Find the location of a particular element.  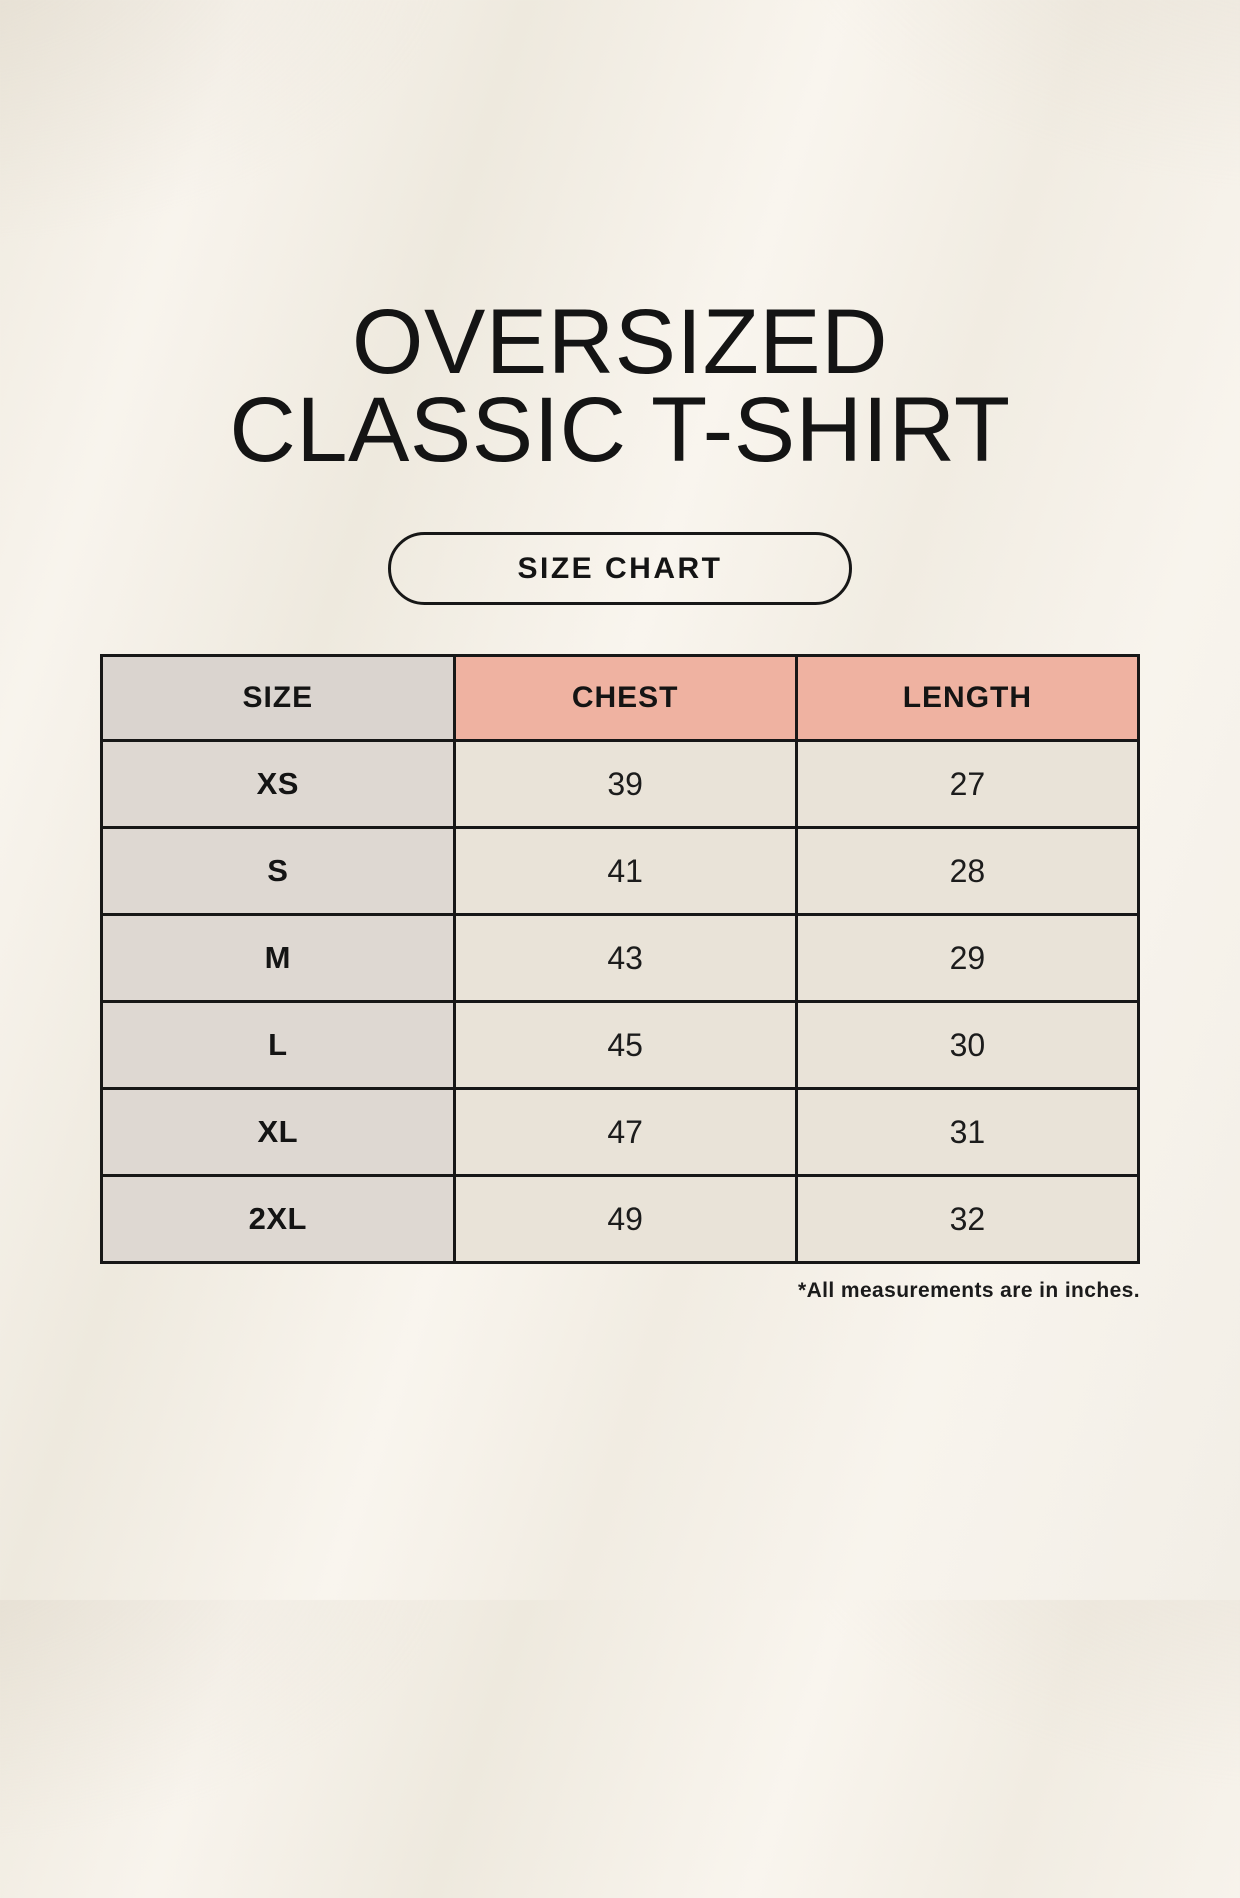

size-cell: L is located at coordinates (278, 1045).